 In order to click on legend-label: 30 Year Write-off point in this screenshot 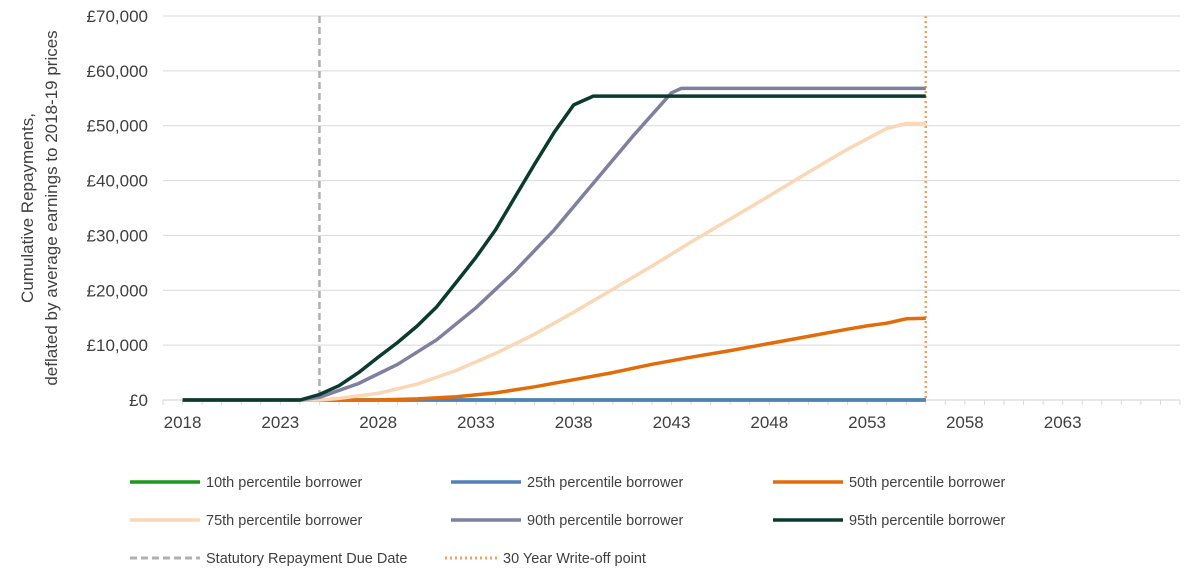, I will do `click(574, 559)`.